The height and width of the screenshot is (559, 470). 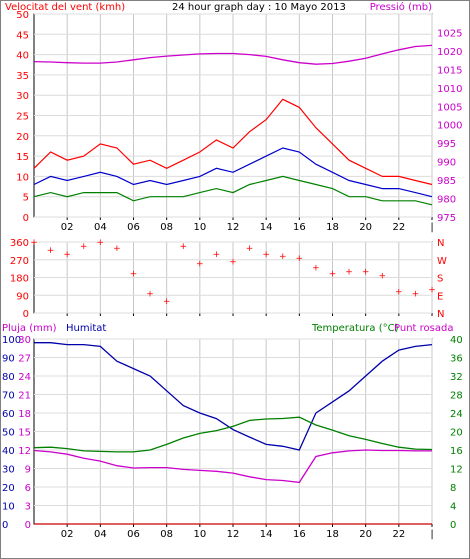 What do you see at coordinates (431, 534) in the screenshot?
I see `temp-panel-x-tick-label: |` at bounding box center [431, 534].